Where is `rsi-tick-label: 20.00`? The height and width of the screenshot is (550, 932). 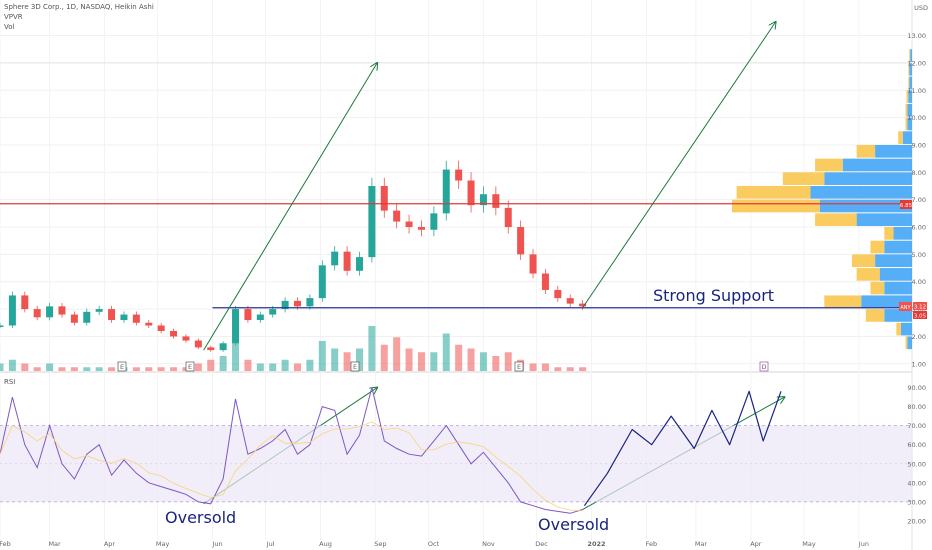
rsi-tick-label: 20.00 is located at coordinates (916, 521).